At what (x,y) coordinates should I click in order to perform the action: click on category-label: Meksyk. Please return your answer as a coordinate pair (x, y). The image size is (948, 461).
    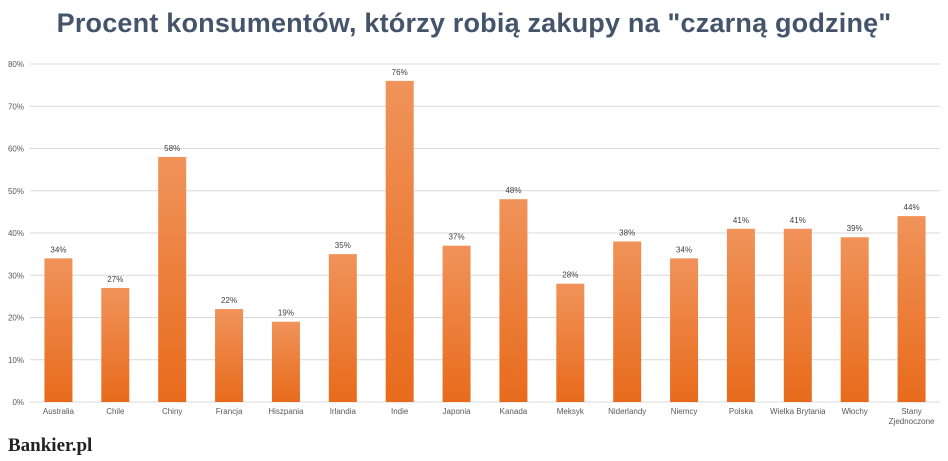
    Looking at the image, I should click on (571, 411).